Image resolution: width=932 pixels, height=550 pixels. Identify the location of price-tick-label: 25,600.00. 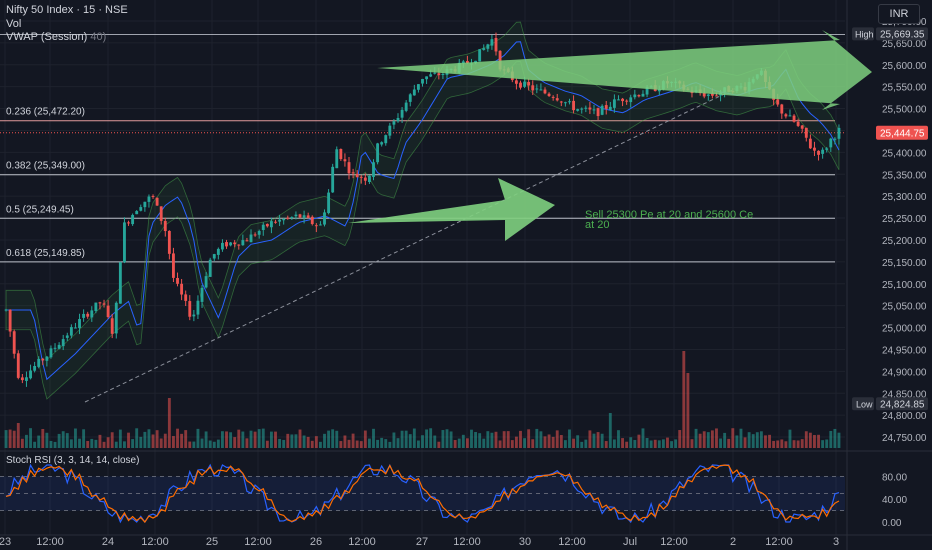
(904, 66).